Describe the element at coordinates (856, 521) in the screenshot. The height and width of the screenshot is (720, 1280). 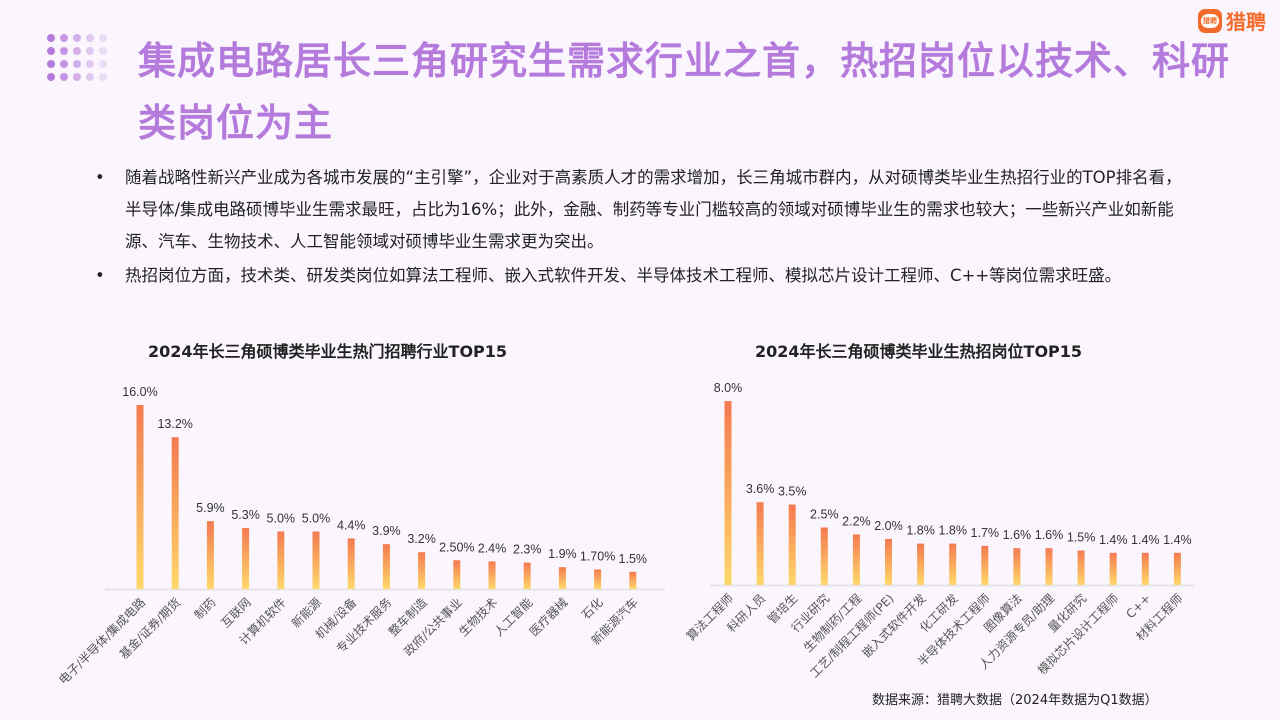
I see `data-label: 2.2%` at that location.